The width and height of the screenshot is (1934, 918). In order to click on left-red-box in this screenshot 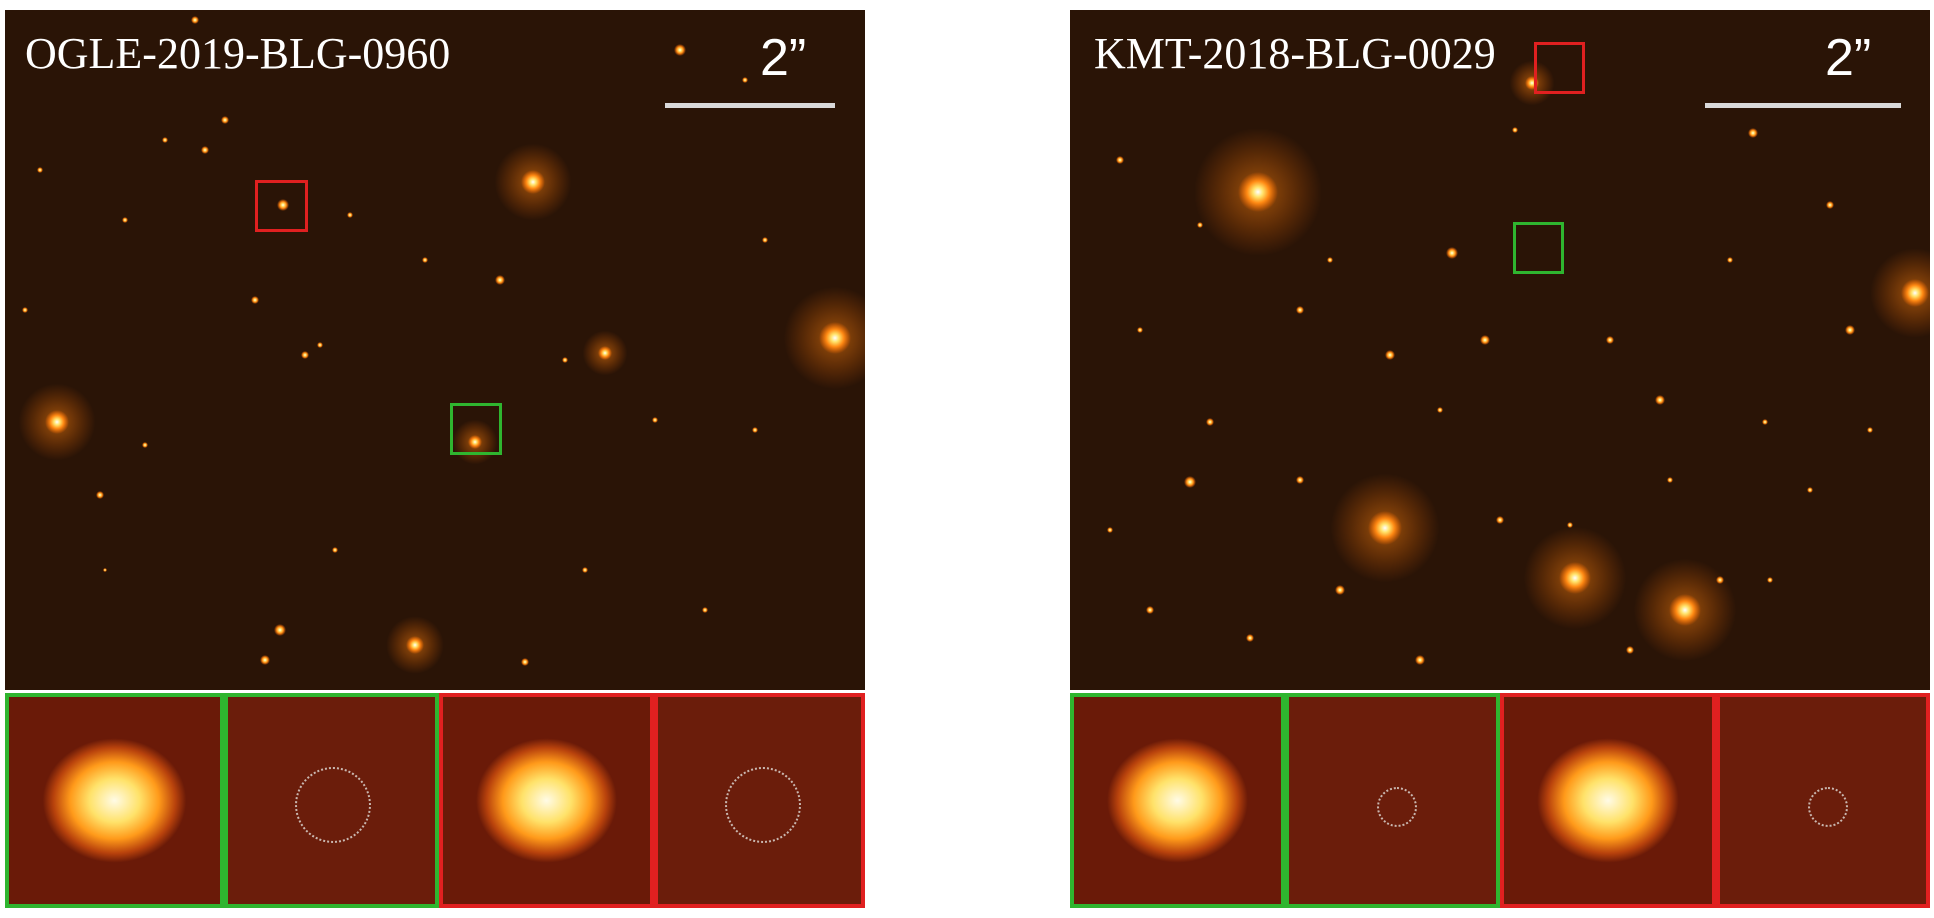, I will do `click(281, 206)`.